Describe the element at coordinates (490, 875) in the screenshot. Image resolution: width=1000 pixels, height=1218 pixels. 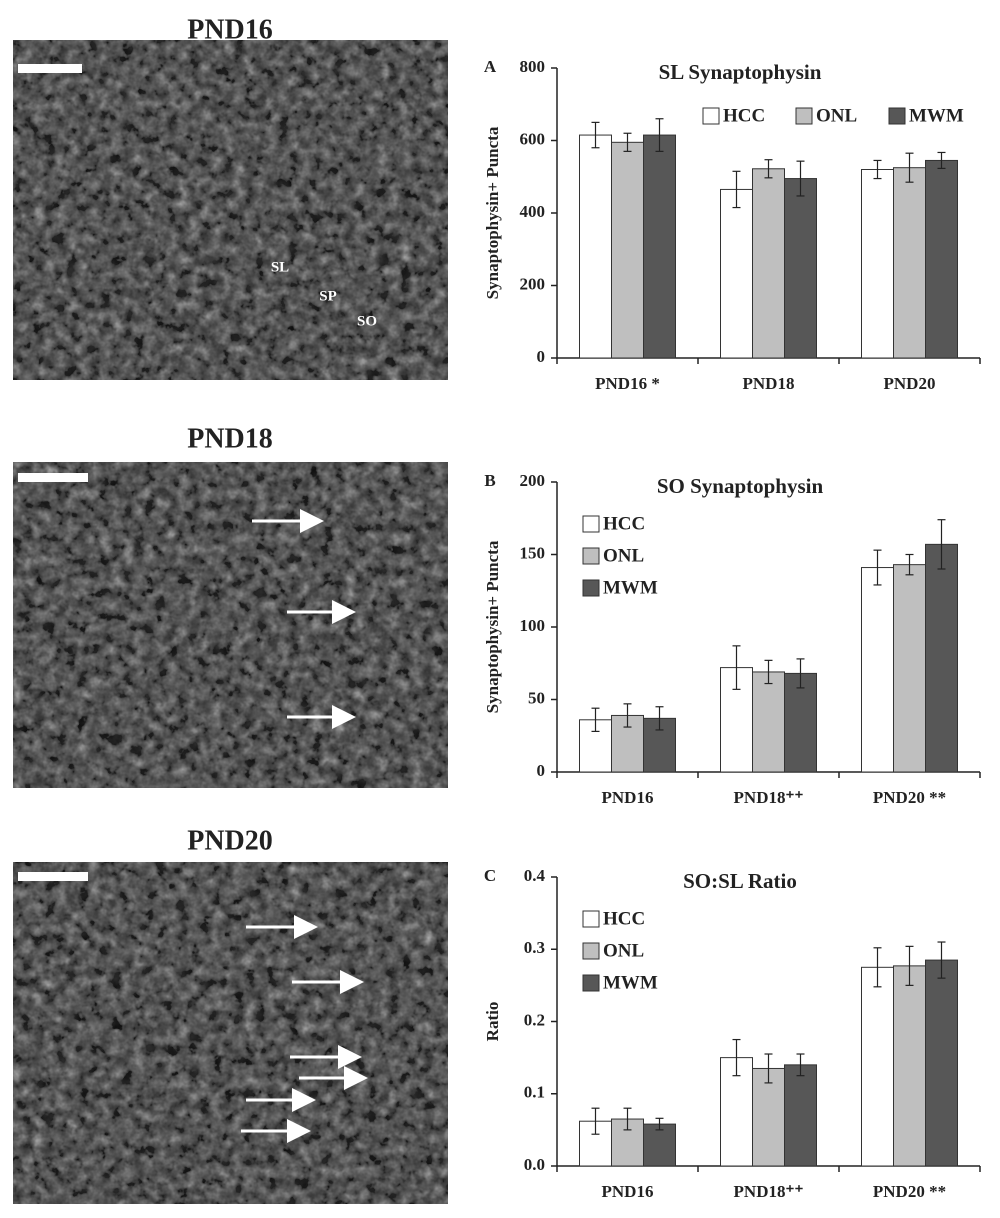
I see `panel-letter: C` at that location.